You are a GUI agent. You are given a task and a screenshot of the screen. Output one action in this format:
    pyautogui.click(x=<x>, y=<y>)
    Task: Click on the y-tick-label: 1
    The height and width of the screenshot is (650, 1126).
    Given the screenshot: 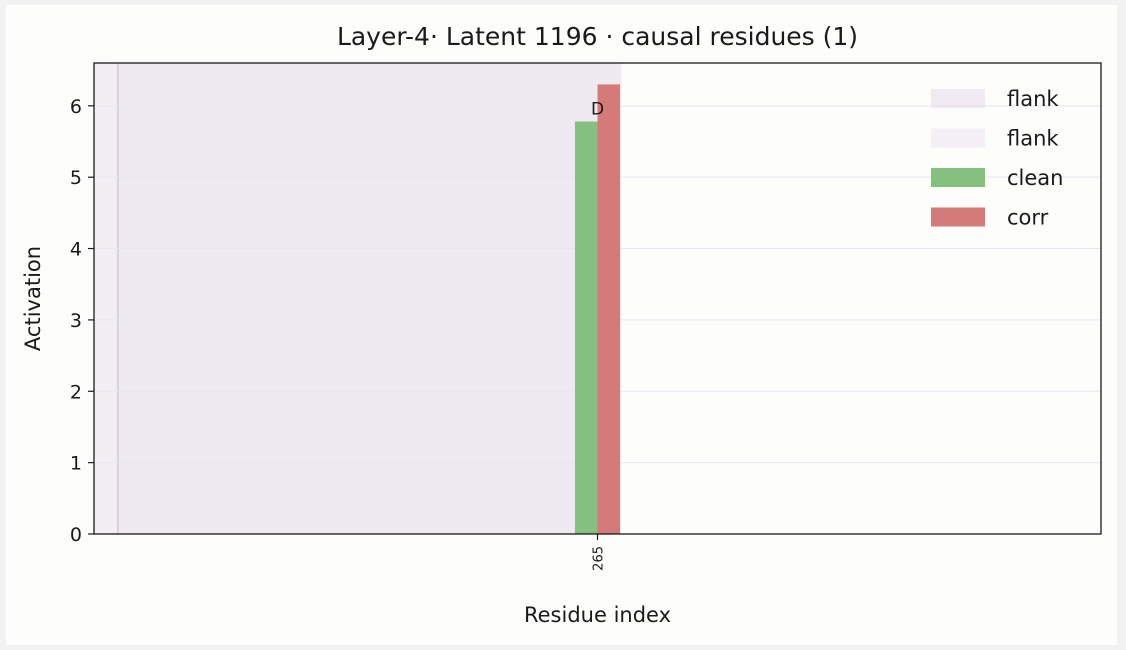 What is the action you would take?
    pyautogui.click(x=76, y=464)
    